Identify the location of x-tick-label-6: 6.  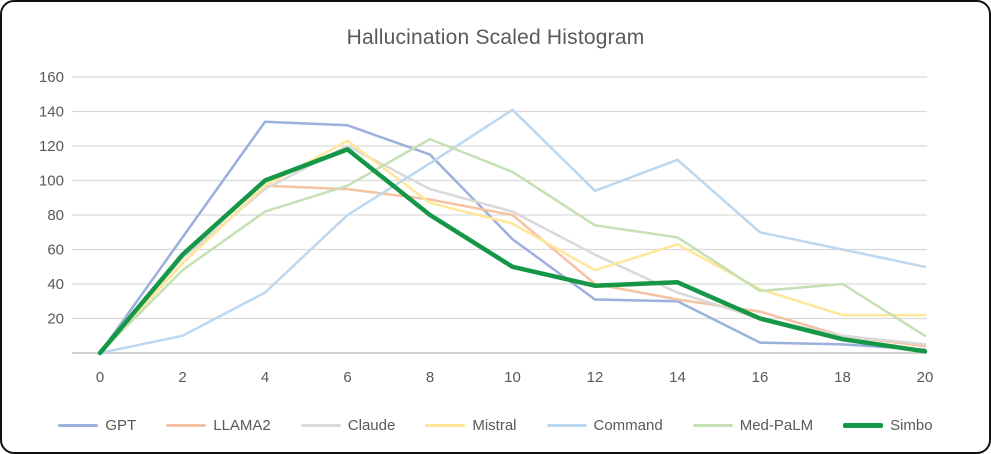
(347, 377).